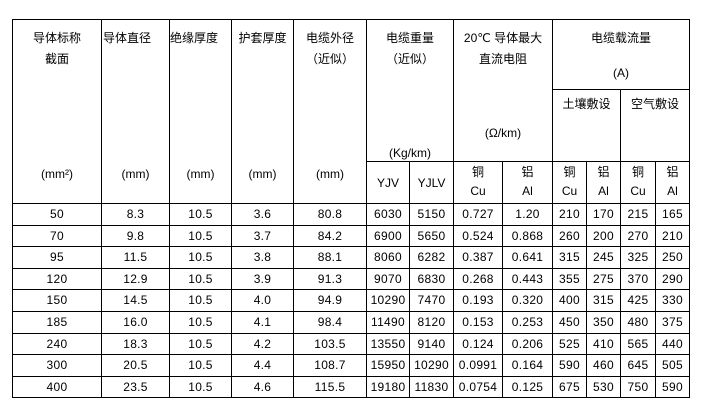 The height and width of the screenshot is (403, 714). What do you see at coordinates (388, 236) in the screenshot?
I see `table-cell: 6900` at bounding box center [388, 236].